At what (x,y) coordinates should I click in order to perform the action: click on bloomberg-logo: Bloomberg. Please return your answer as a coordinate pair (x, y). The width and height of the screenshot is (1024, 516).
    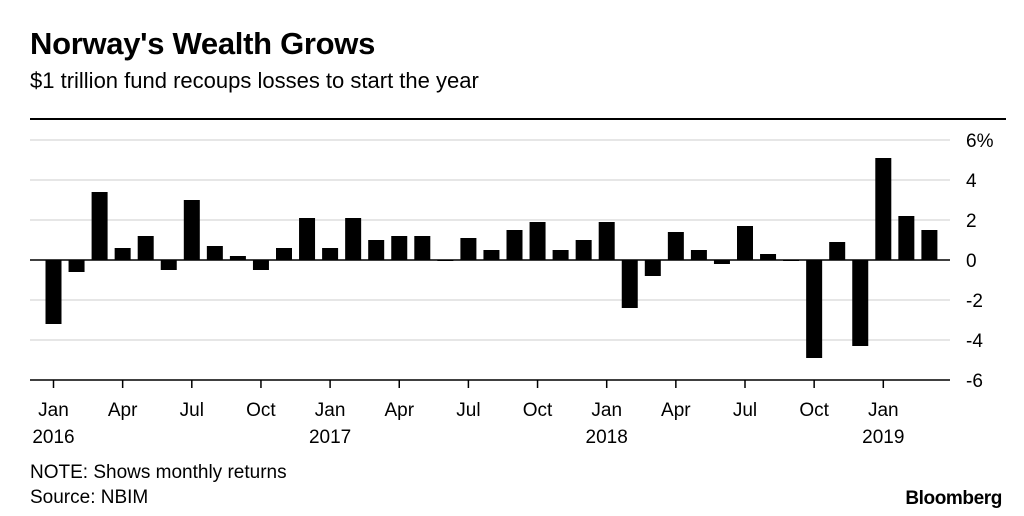
    Looking at the image, I should click on (953, 498).